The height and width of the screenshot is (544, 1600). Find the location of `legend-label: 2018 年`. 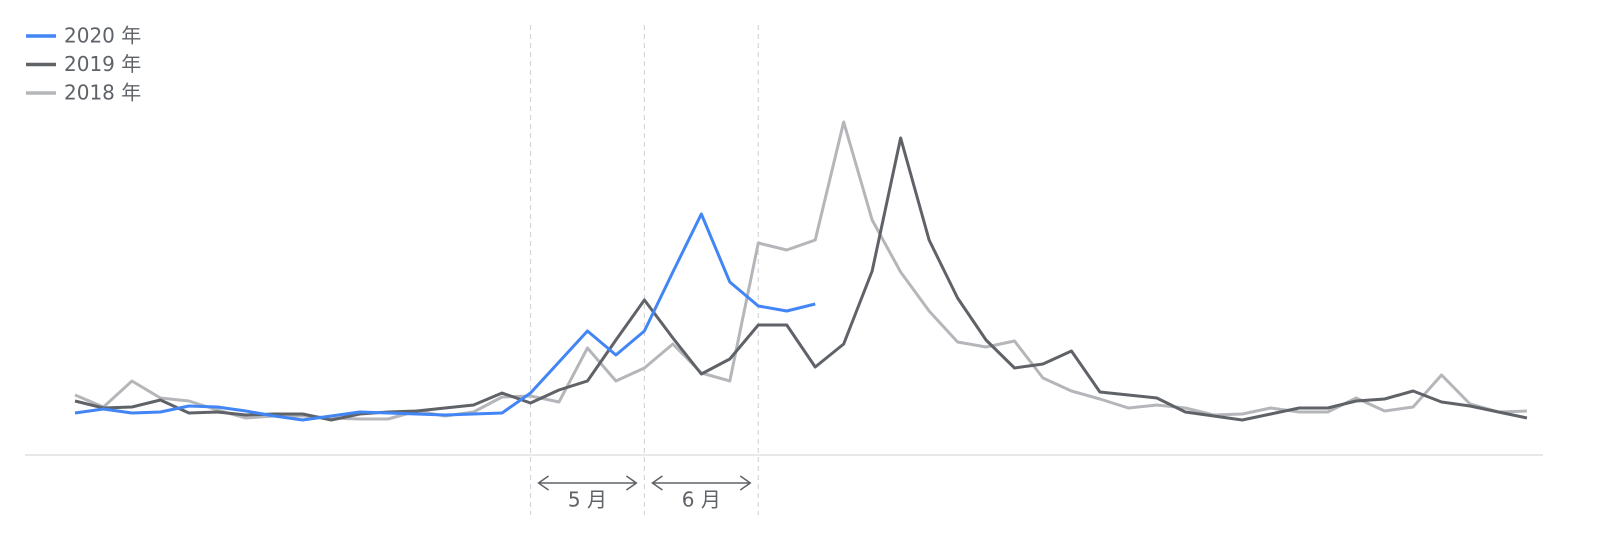

legend-label: 2018 年 is located at coordinates (102, 93).